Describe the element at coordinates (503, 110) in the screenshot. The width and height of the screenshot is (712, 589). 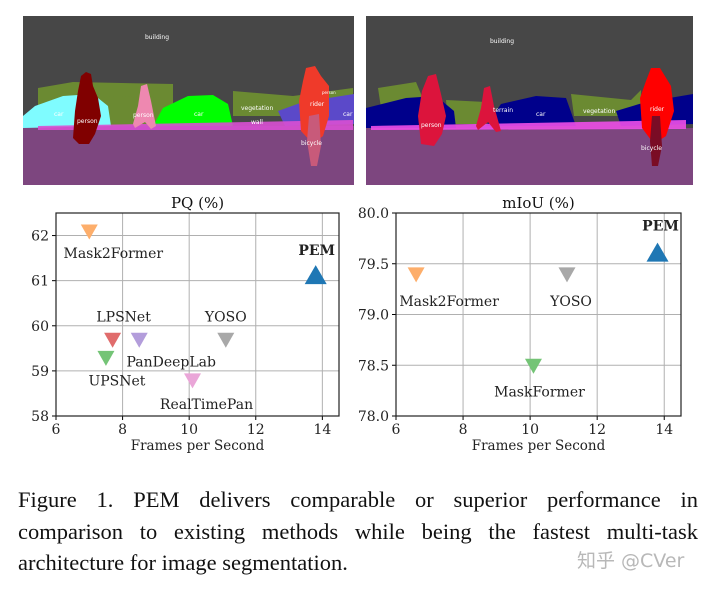
I see `seg-label: terrain` at that location.